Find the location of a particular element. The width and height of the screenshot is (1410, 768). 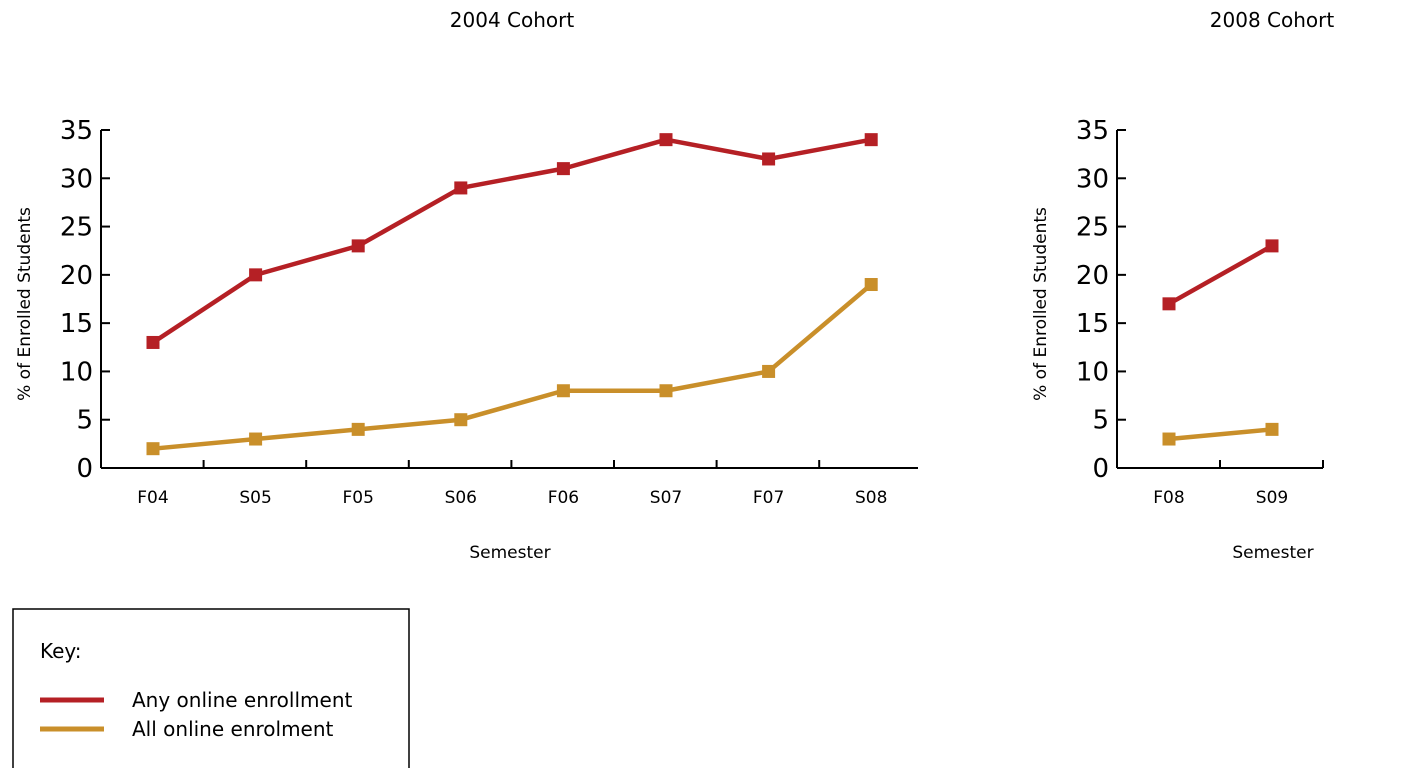

x-tick-label: F07 is located at coordinates (768, 498).